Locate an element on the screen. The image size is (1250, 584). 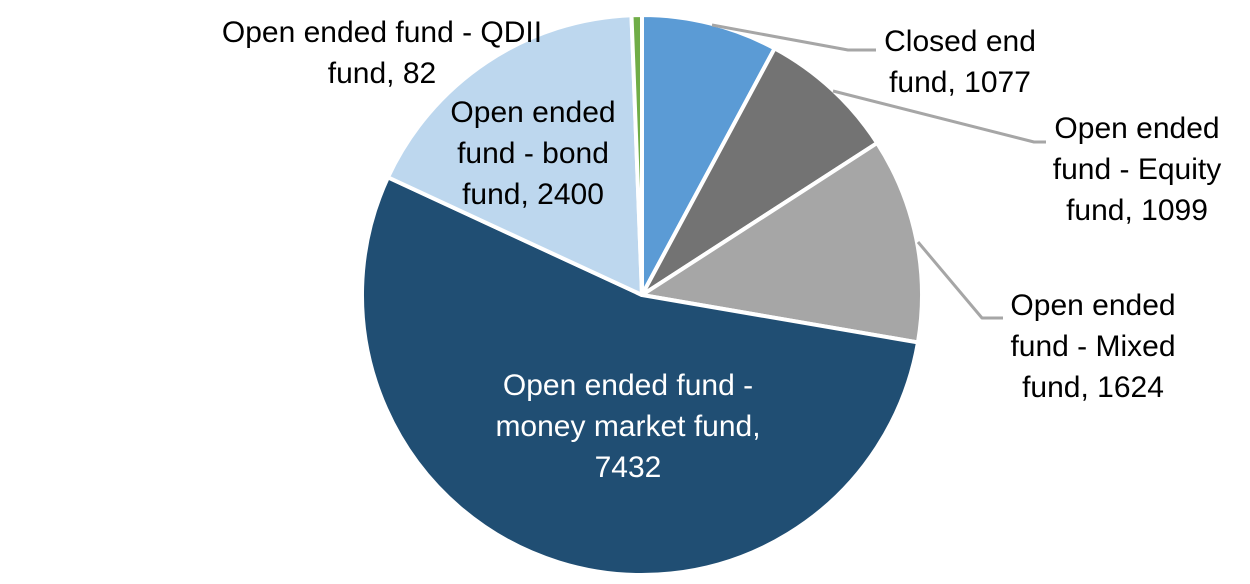
data-label-line: fund, 2400 is located at coordinates (533, 194).